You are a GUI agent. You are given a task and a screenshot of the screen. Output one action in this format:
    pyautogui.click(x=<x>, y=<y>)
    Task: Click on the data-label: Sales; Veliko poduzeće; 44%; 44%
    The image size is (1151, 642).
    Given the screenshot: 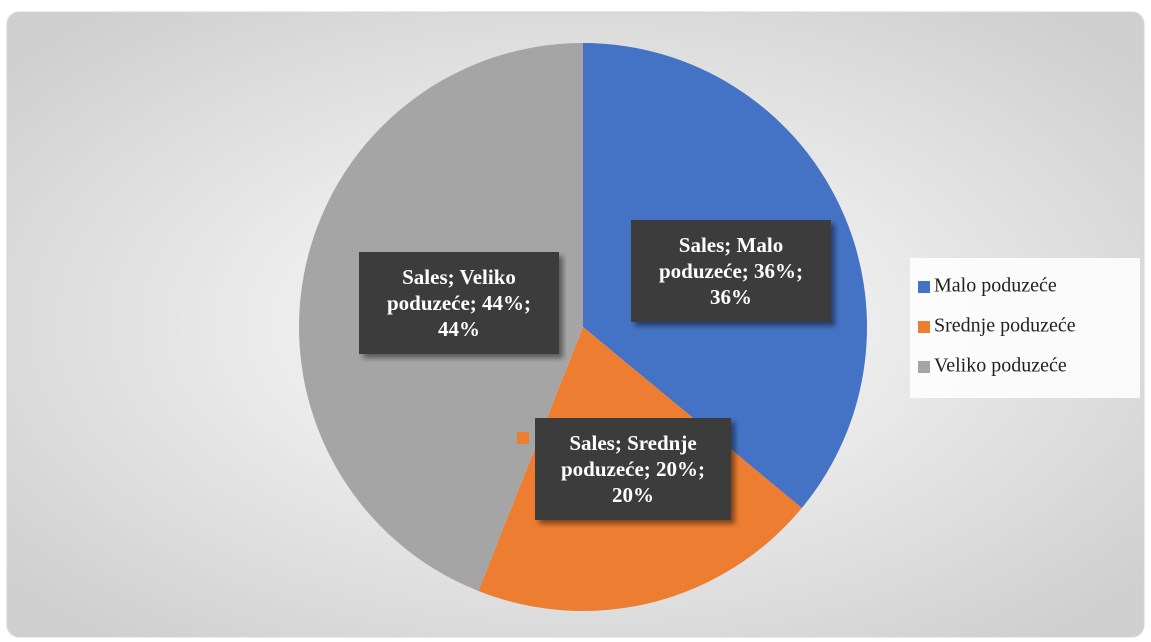 What is the action you would take?
    pyautogui.click(x=459, y=303)
    